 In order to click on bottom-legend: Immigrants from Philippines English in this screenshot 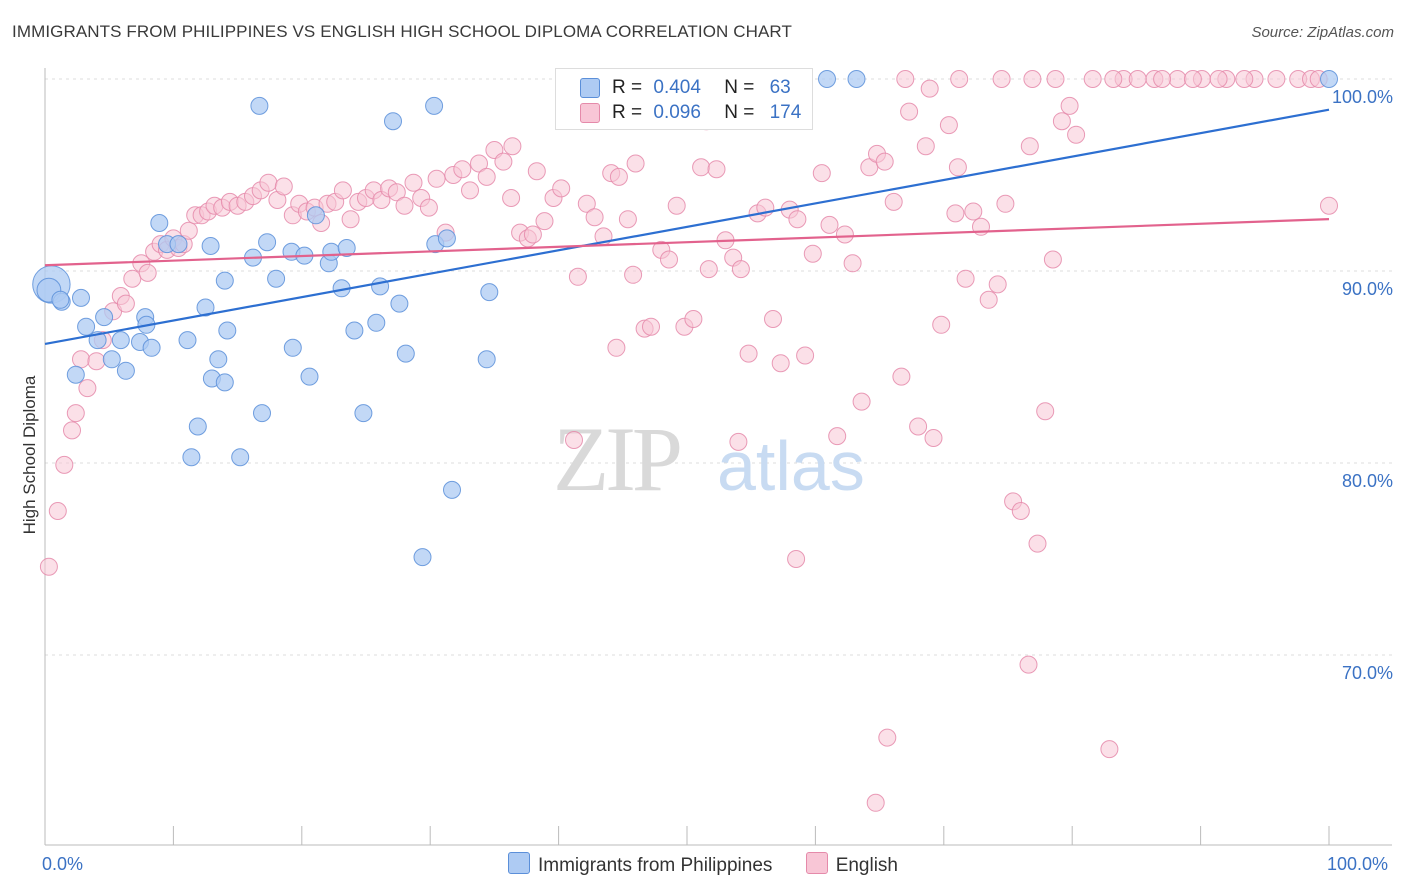, I will do `click(703, 864)`.